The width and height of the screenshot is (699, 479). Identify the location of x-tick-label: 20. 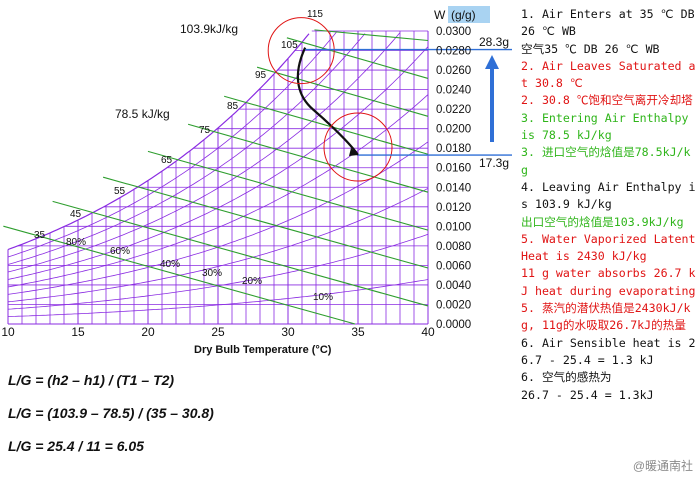
(148, 332).